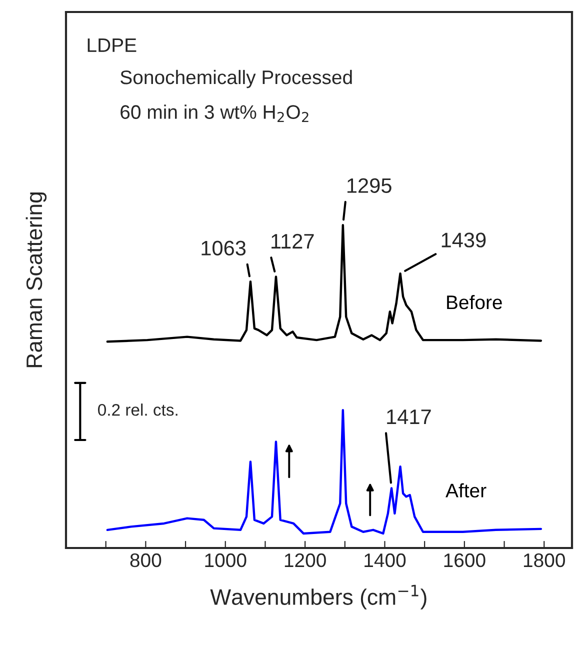 The height and width of the screenshot is (652, 574). What do you see at coordinates (146, 560) in the screenshot?
I see `x-tick-label: 800` at bounding box center [146, 560].